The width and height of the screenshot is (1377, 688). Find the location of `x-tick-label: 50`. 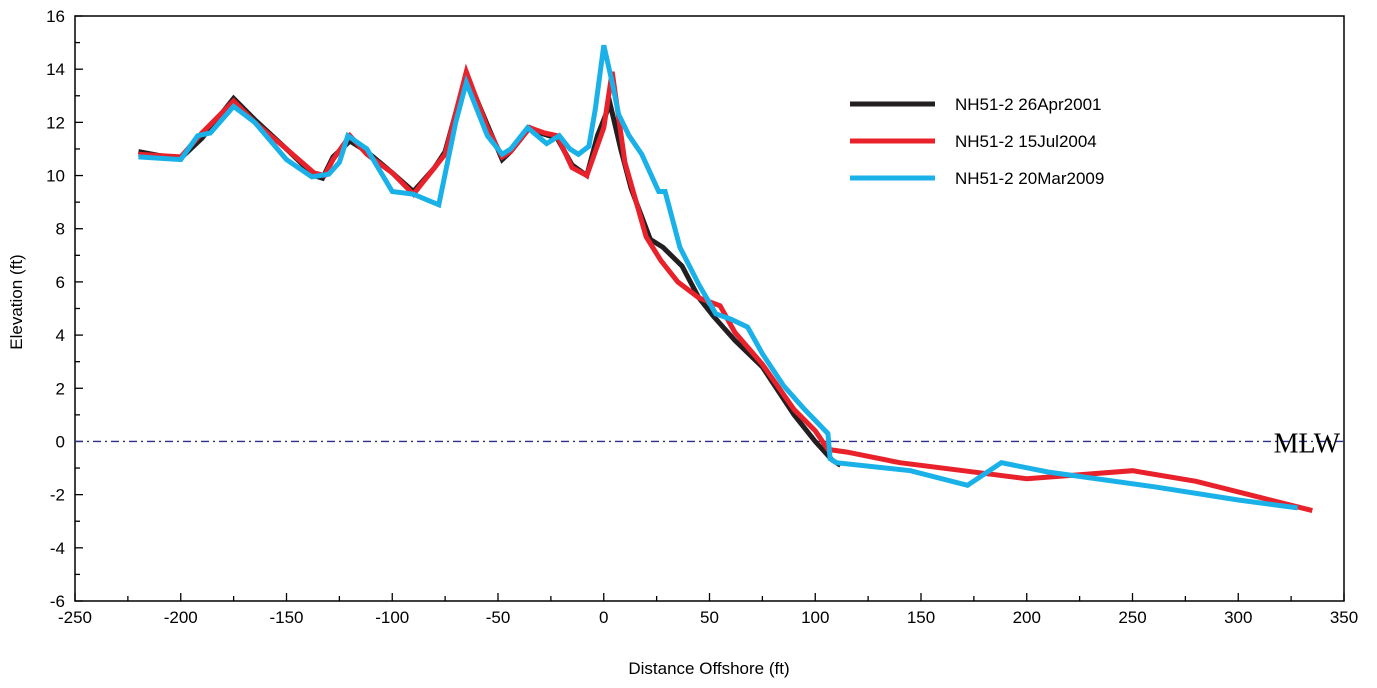

x-tick-label: 50 is located at coordinates (709, 617).